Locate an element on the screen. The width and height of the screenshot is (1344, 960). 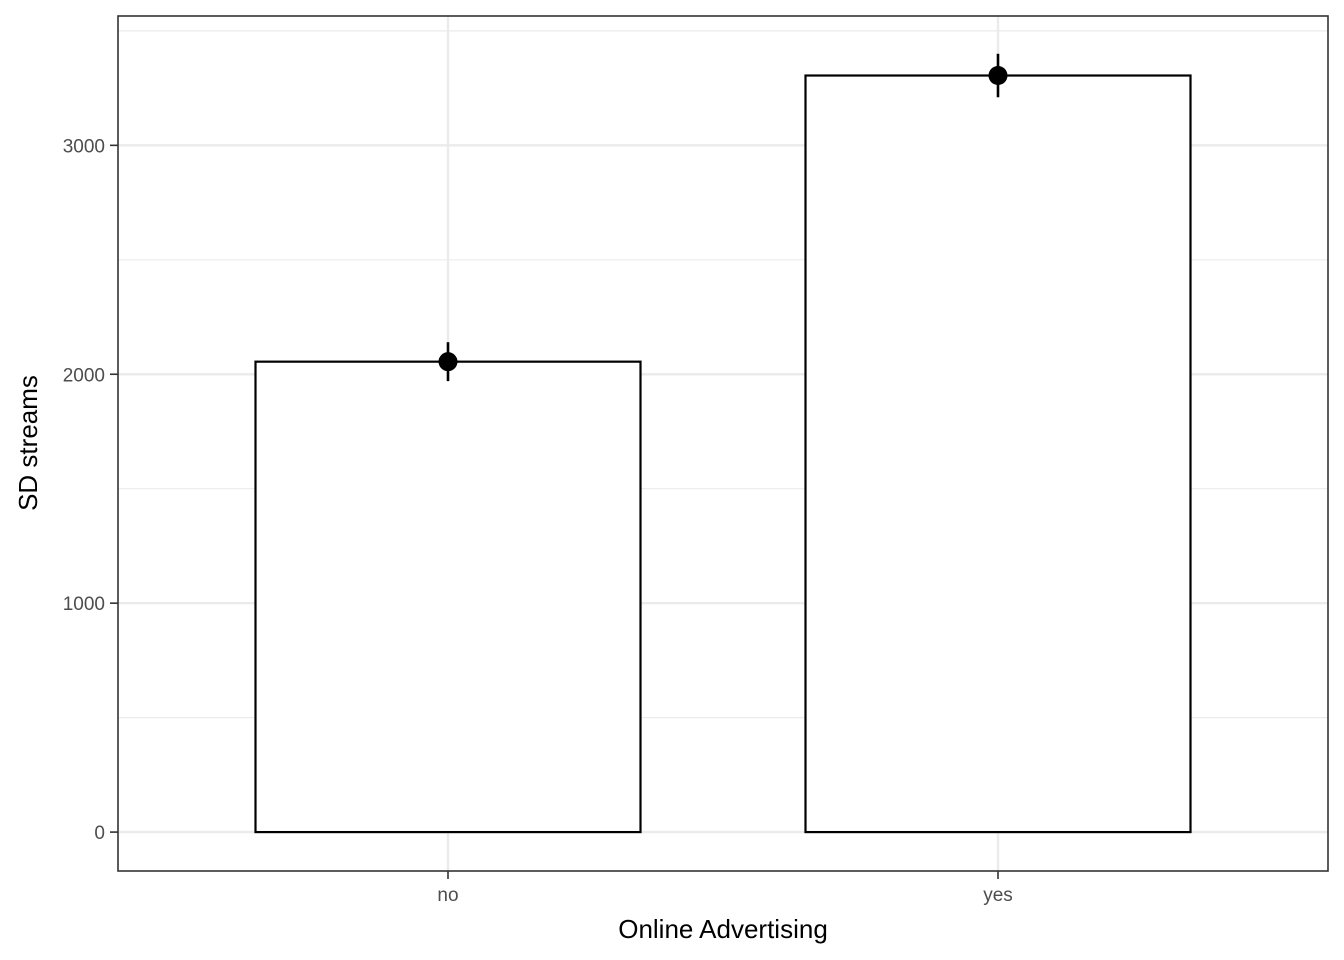
mean-point-yes is located at coordinates (998, 76).